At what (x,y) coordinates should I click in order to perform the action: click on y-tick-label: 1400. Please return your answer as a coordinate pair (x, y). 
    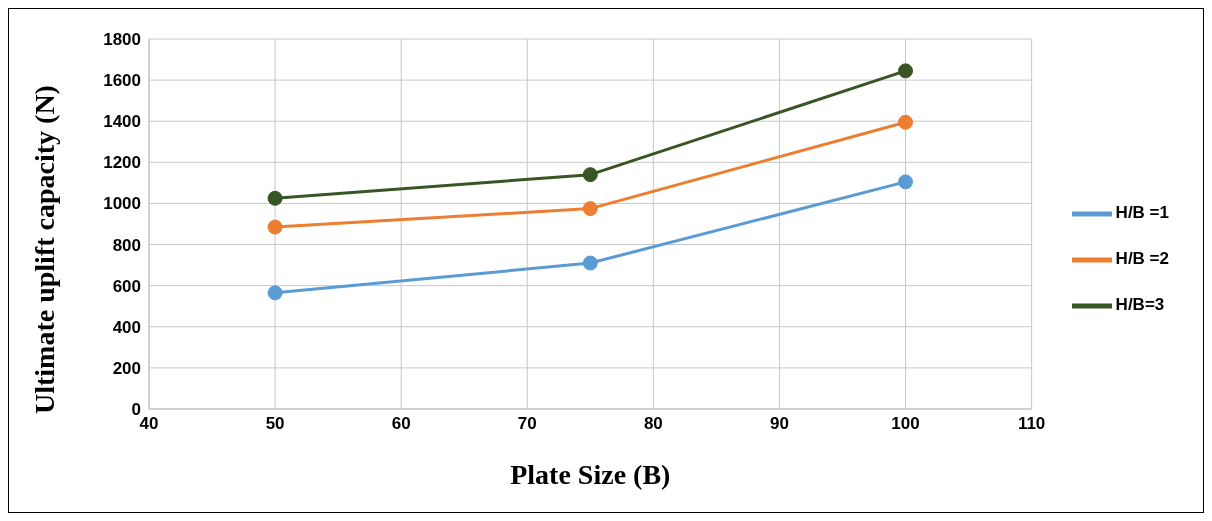
    Looking at the image, I should click on (122, 122).